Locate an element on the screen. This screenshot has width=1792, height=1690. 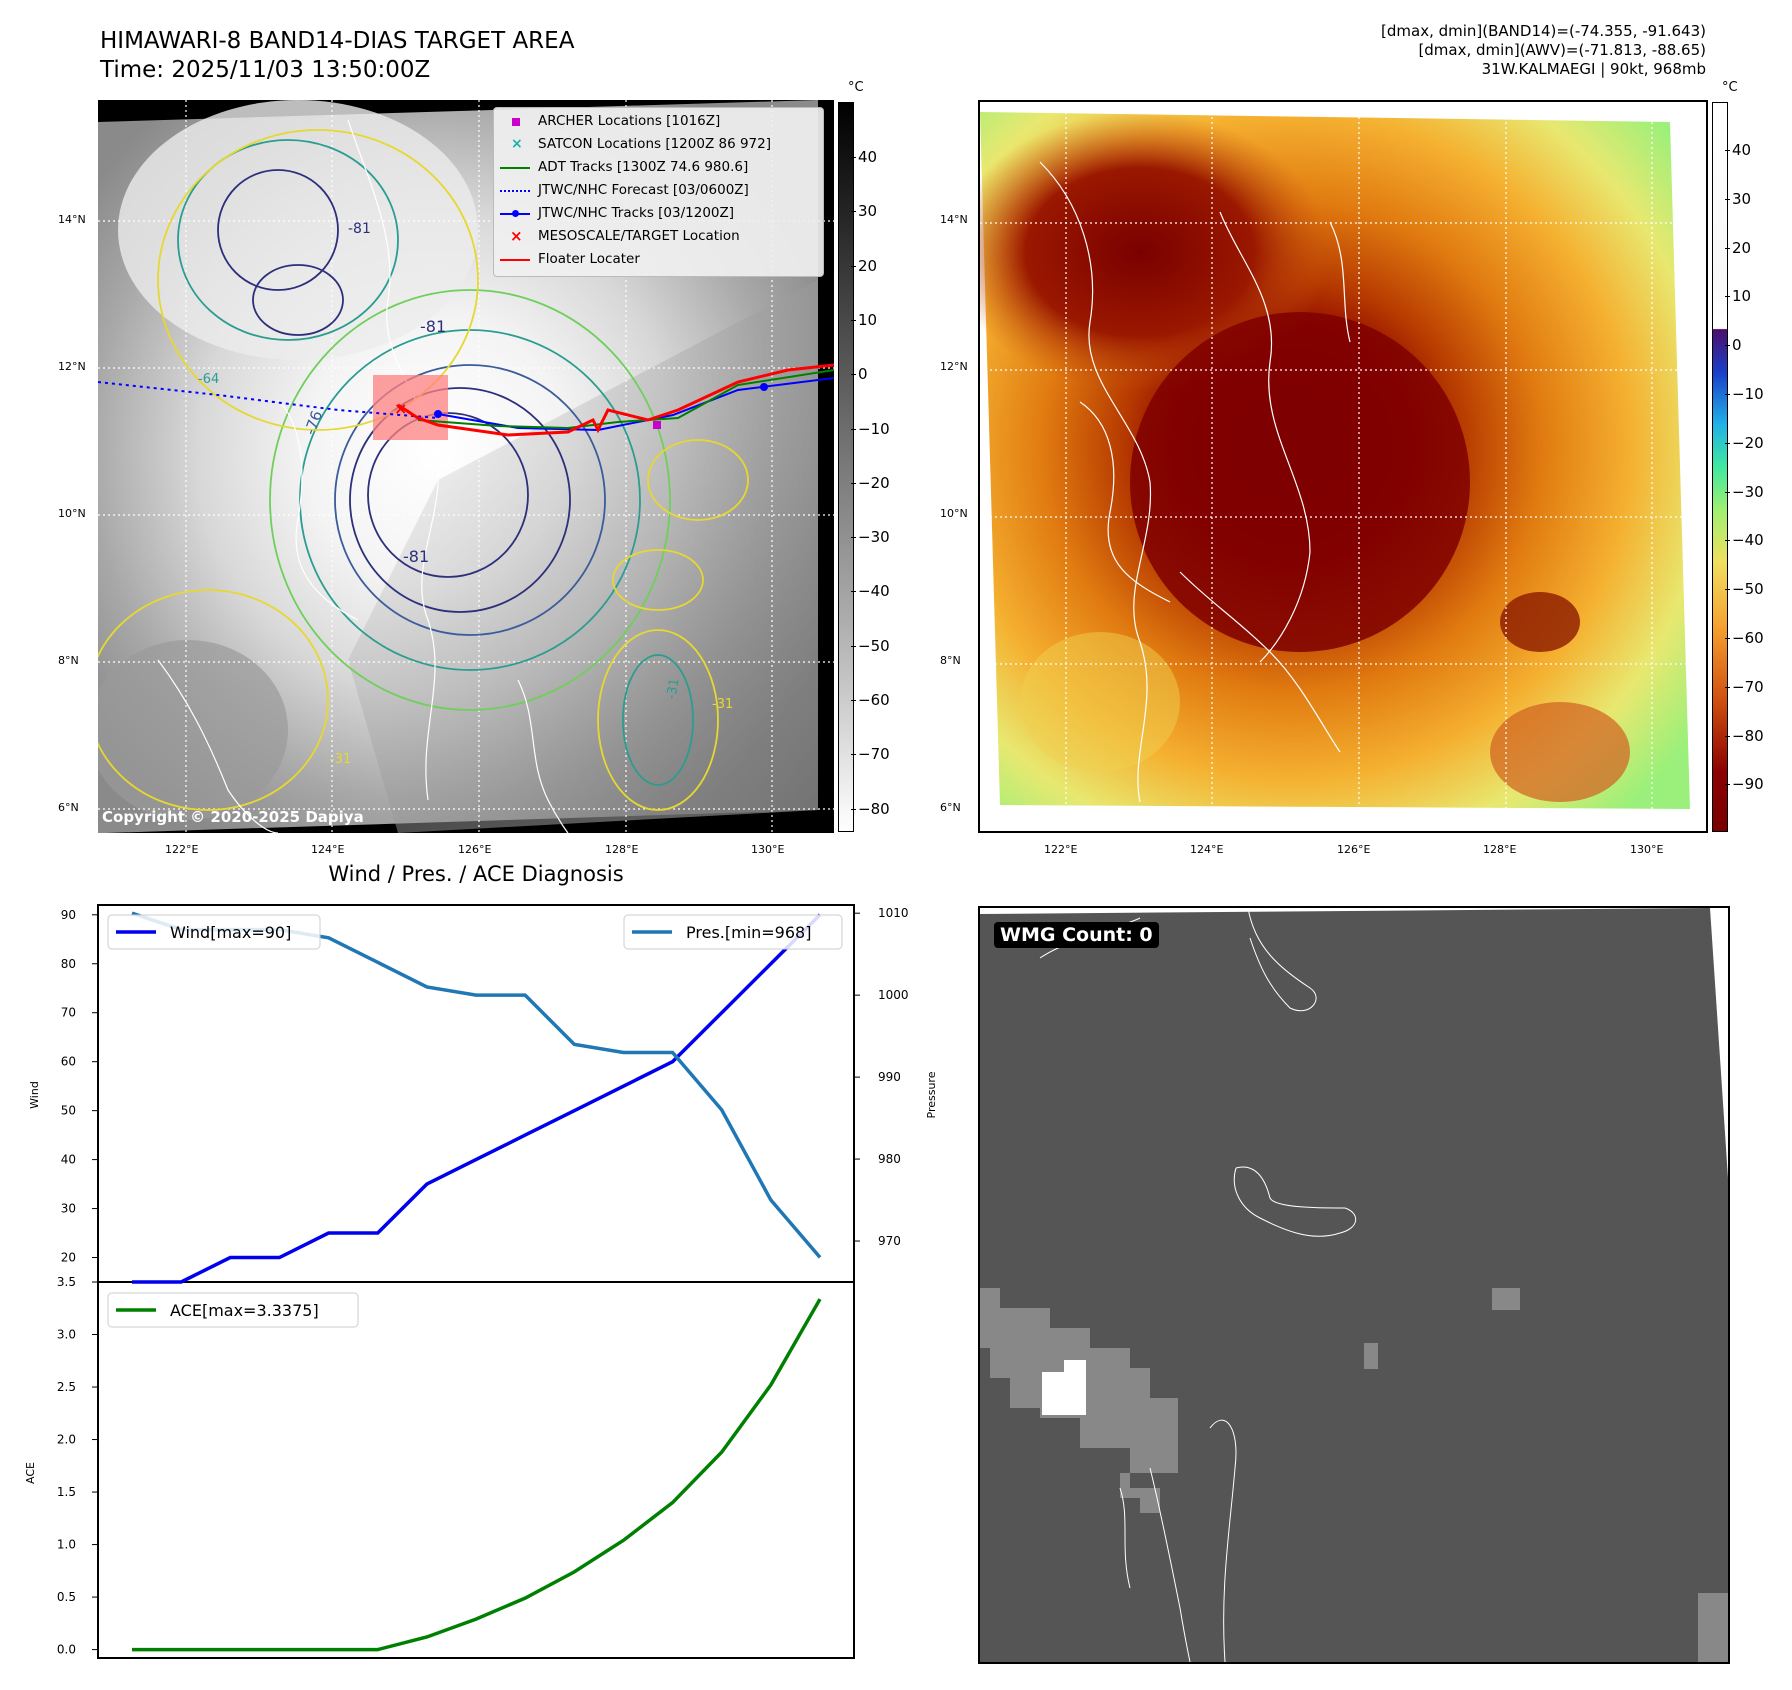
gray-colorbar-tick: −50 is located at coordinates (874, 645).